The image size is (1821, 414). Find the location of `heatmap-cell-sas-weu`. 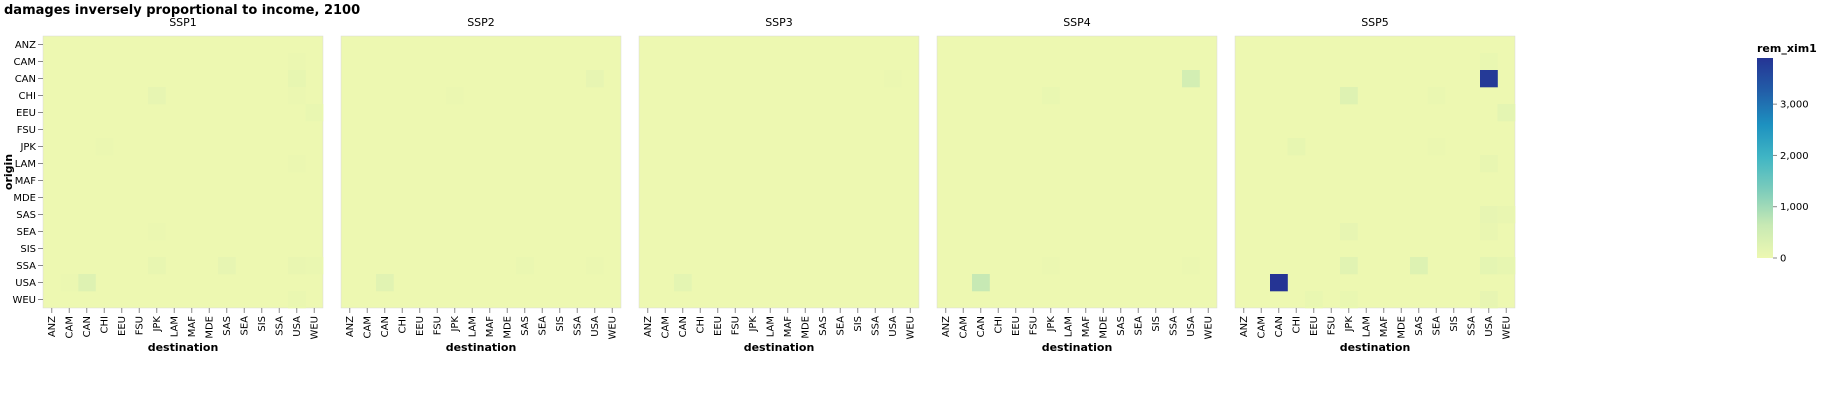

heatmap-cell-sas-weu is located at coordinates (1506, 215).